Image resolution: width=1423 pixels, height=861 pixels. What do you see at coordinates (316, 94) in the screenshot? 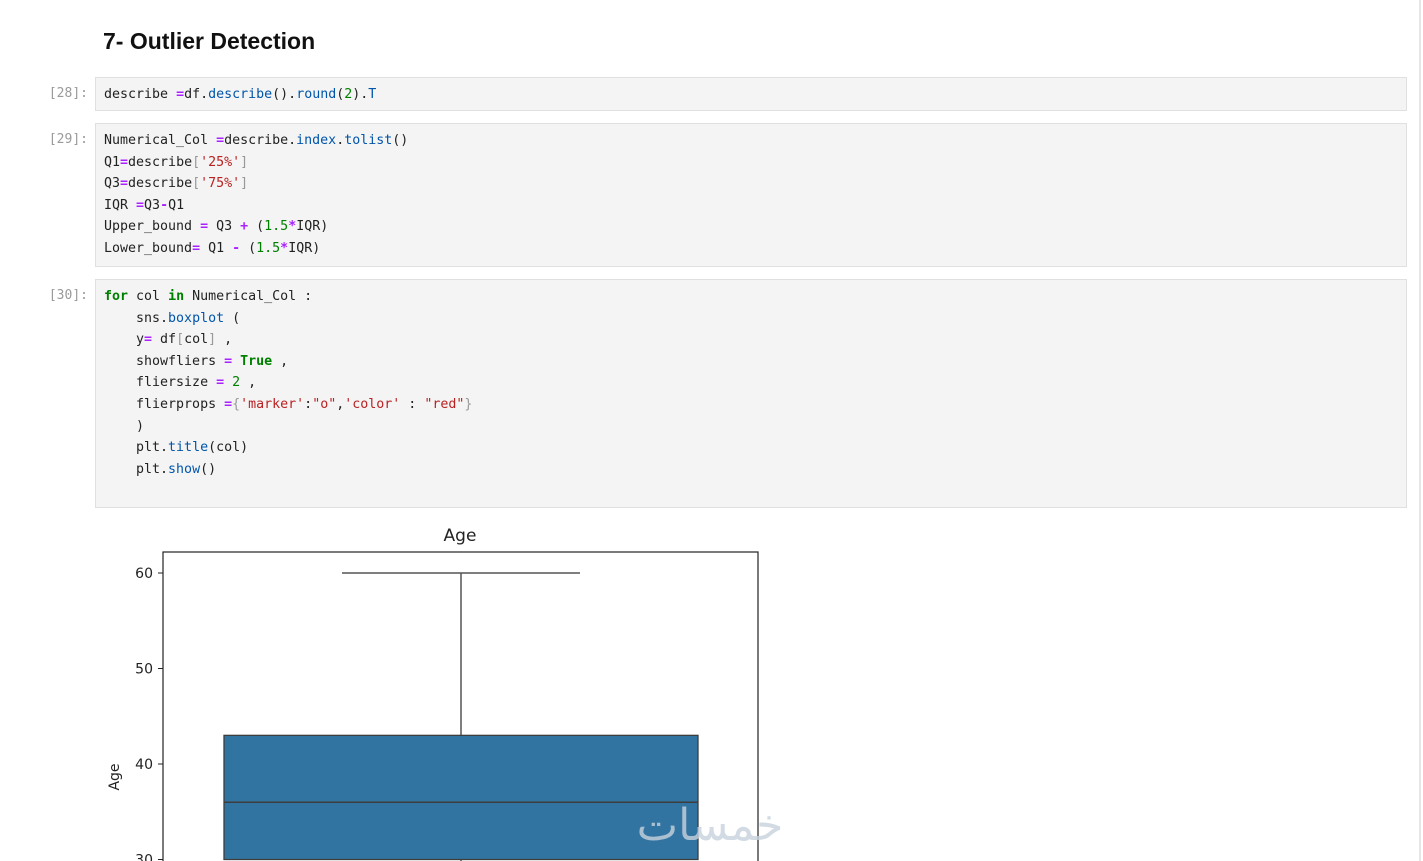
I see `code-token: round` at bounding box center [316, 94].